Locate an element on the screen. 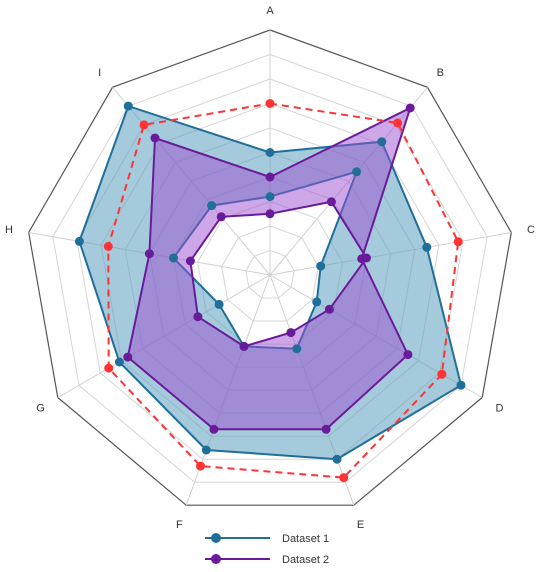  axis-label-F: F is located at coordinates (179, 525).